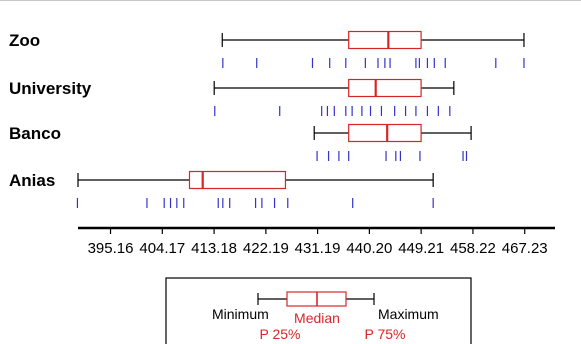  Describe the element at coordinates (318, 248) in the screenshot. I see `tick-label: 431.19` at that location.